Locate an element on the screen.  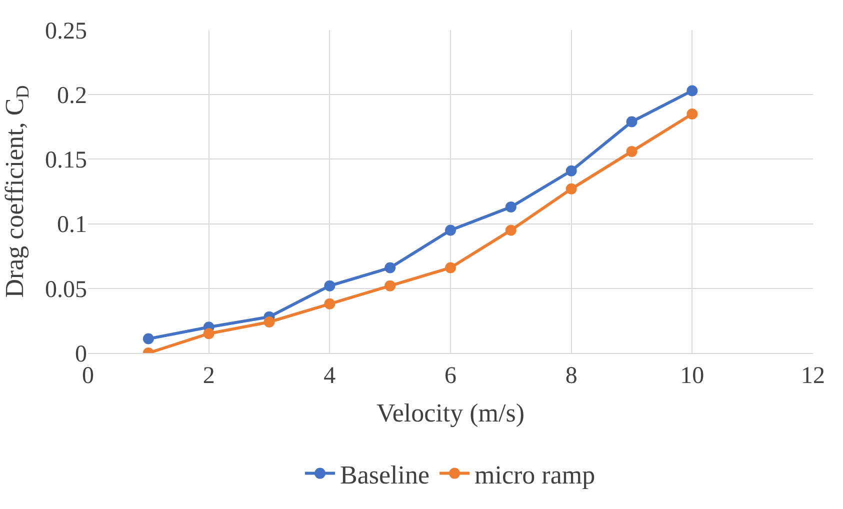
y-tick-label: 0.15 is located at coordinates (66, 161).